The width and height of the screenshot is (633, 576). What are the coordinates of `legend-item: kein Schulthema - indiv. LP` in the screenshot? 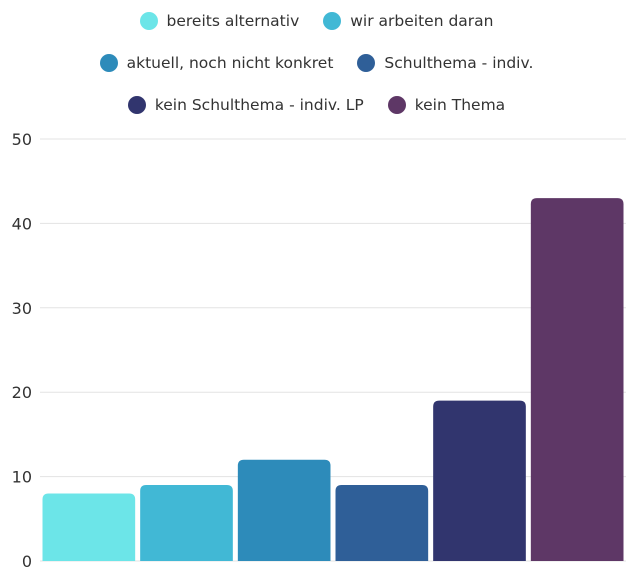 It's located at (245, 105).